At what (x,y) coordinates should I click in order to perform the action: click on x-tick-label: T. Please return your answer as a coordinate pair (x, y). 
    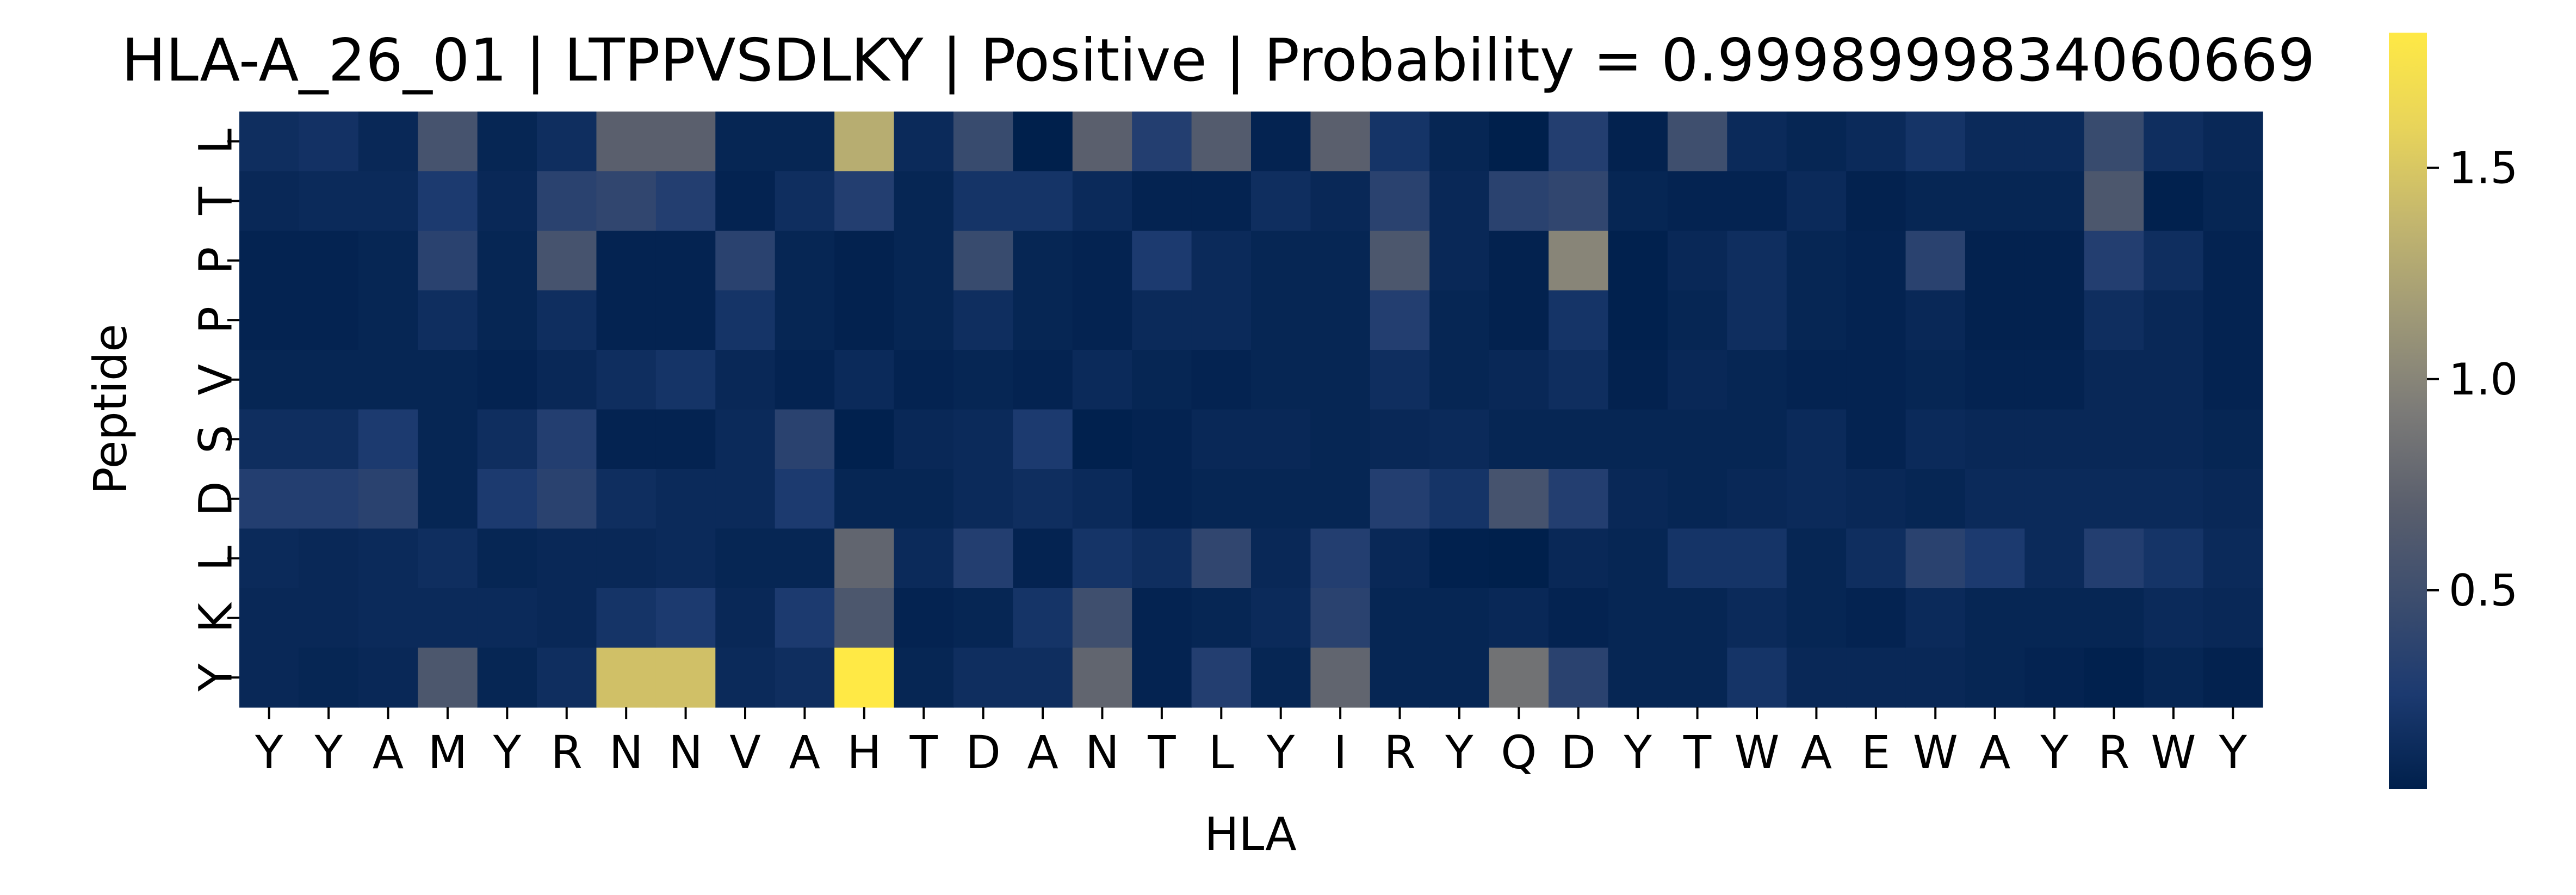
    Looking at the image, I should click on (924, 752).